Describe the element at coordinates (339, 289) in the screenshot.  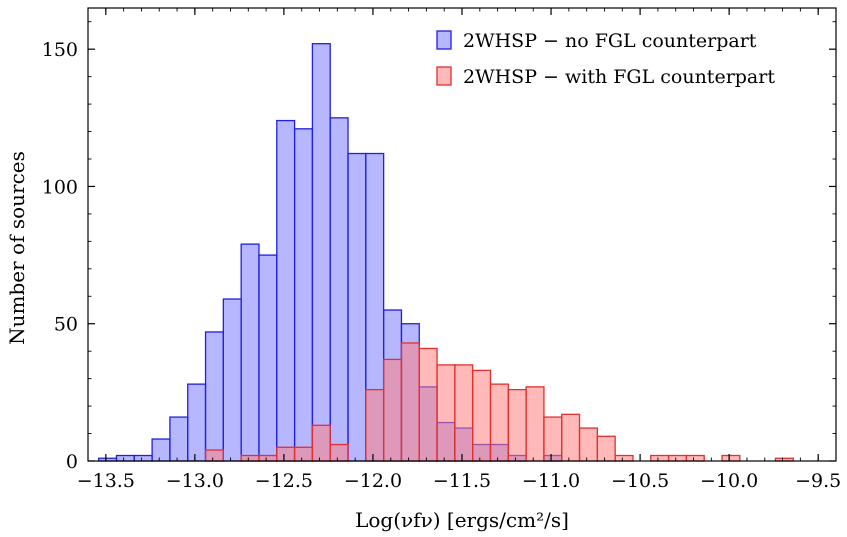
I see `bar-series1-bin14` at that location.